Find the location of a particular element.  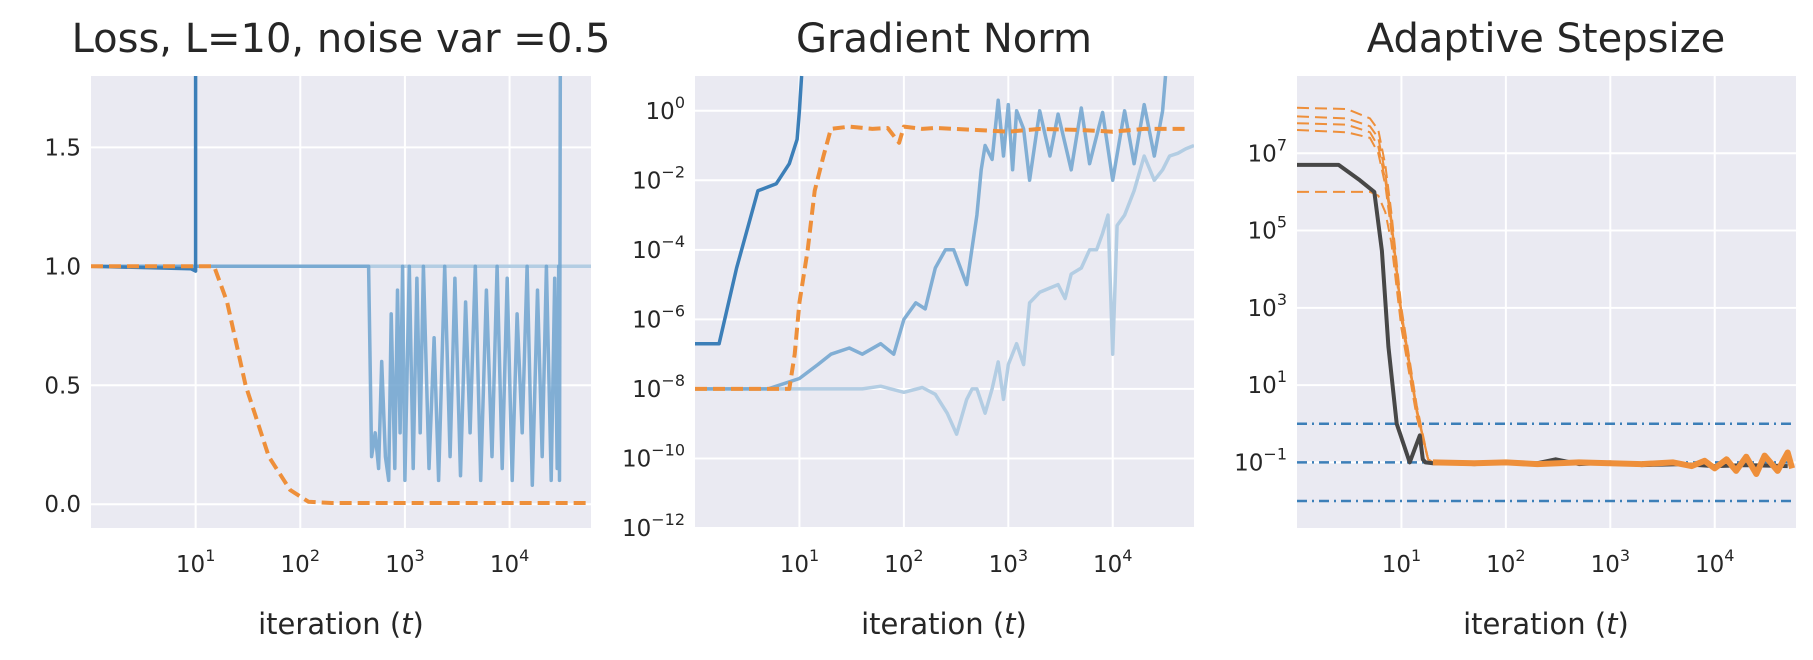

loss-xlabel: iteration (t) is located at coordinates (341, 624).